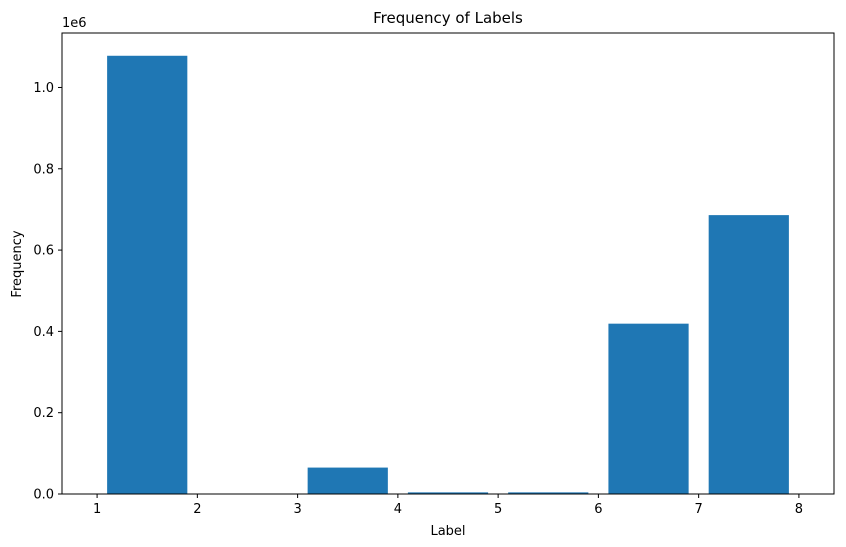  Describe the element at coordinates (699, 509) in the screenshot. I see `x-tick-label: 7` at that location.